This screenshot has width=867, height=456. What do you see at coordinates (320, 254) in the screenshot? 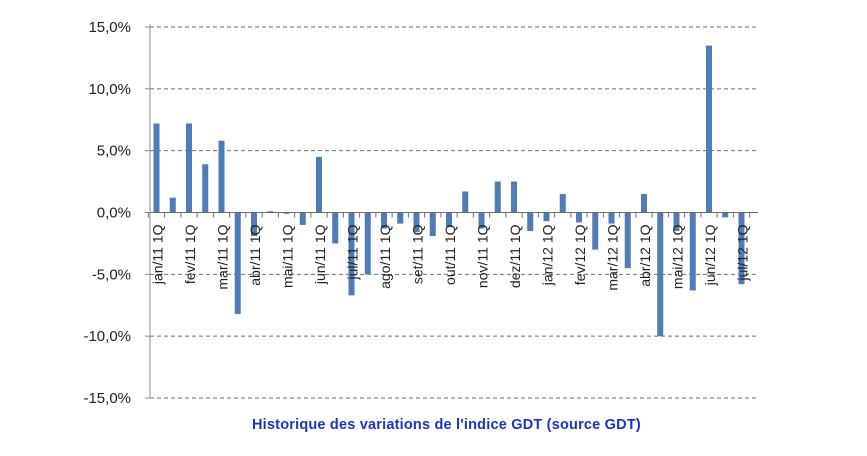
I see `x-tick-label: jun/11 1Q` at bounding box center [320, 254].